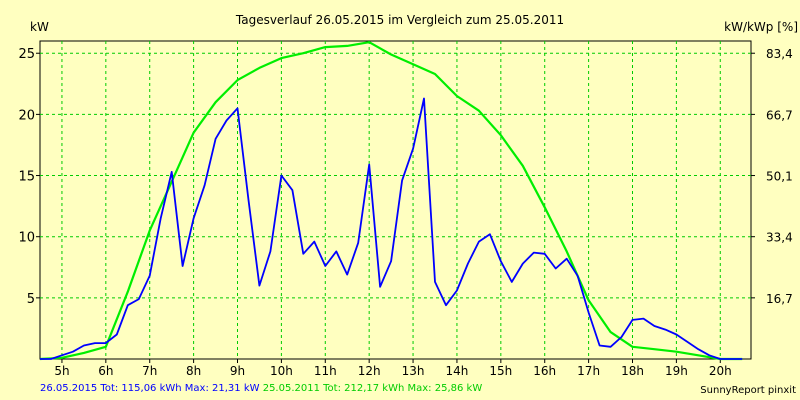 The image size is (800, 400). I want to click on y-axis-right-label: kW/kWp [%], so click(761, 27).